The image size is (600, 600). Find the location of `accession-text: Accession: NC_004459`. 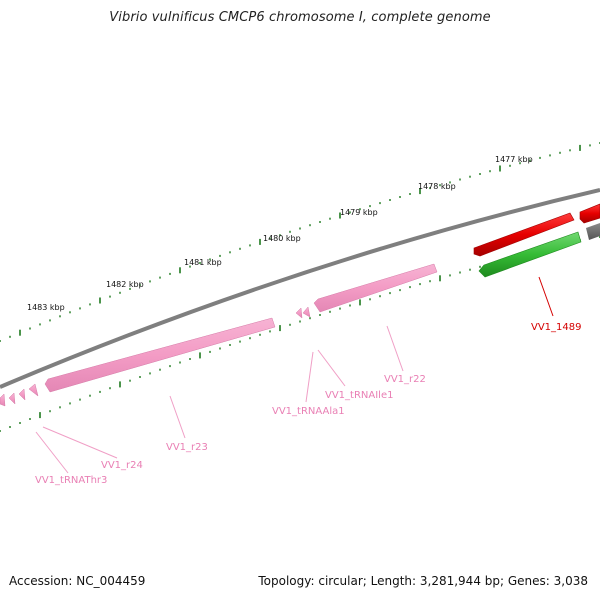

accession-text: Accession: NC_004459 is located at coordinates (77, 581).